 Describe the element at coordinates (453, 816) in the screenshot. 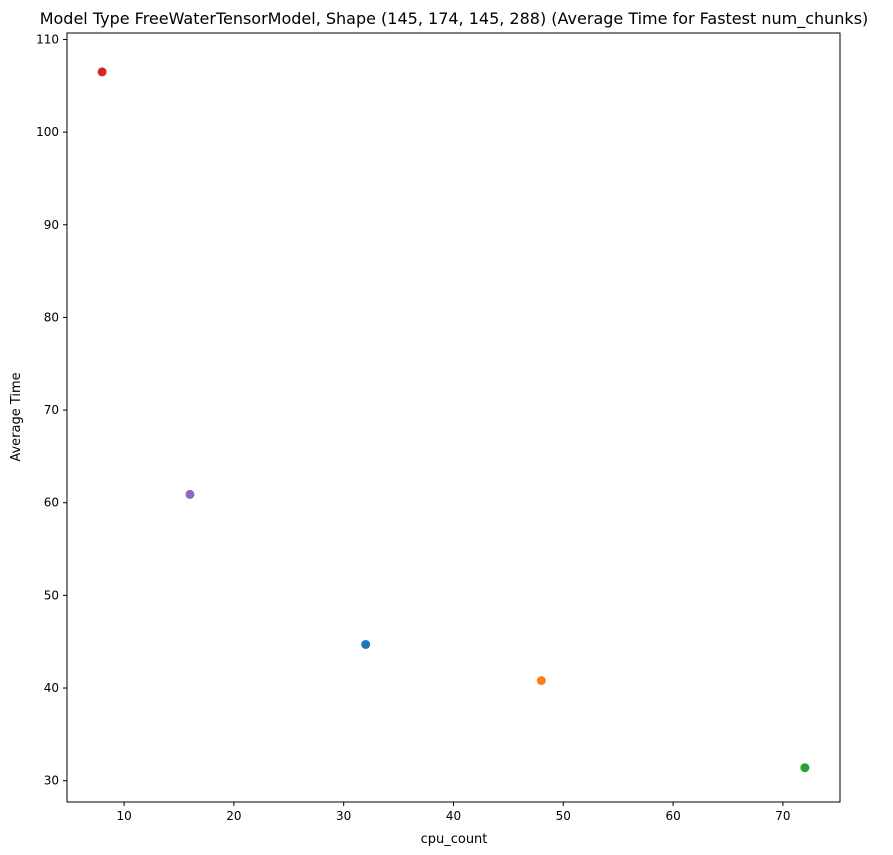

I see `x-tick-label: 40` at that location.